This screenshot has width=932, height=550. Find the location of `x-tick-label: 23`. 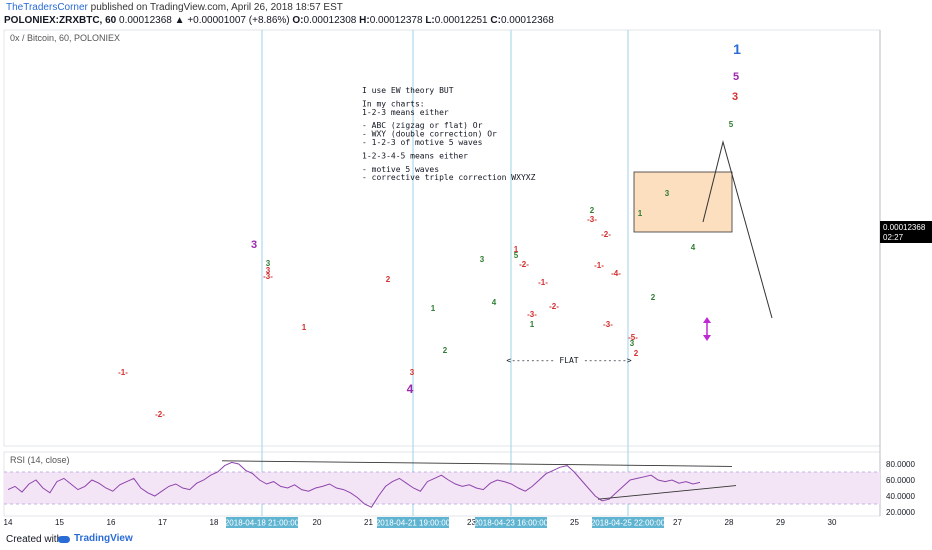

x-tick-label: 23 is located at coordinates (471, 522).